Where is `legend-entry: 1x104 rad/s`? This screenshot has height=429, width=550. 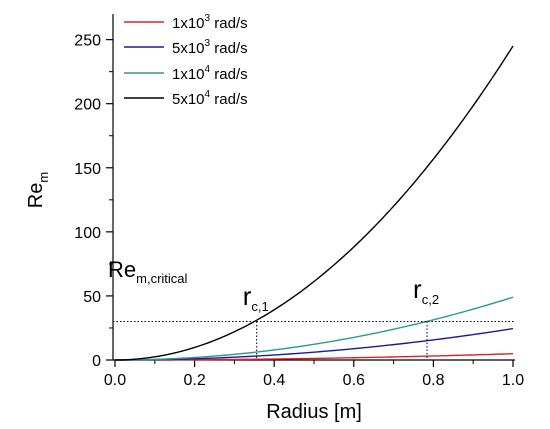
legend-entry: 1x104 rad/s is located at coordinates (210, 73).